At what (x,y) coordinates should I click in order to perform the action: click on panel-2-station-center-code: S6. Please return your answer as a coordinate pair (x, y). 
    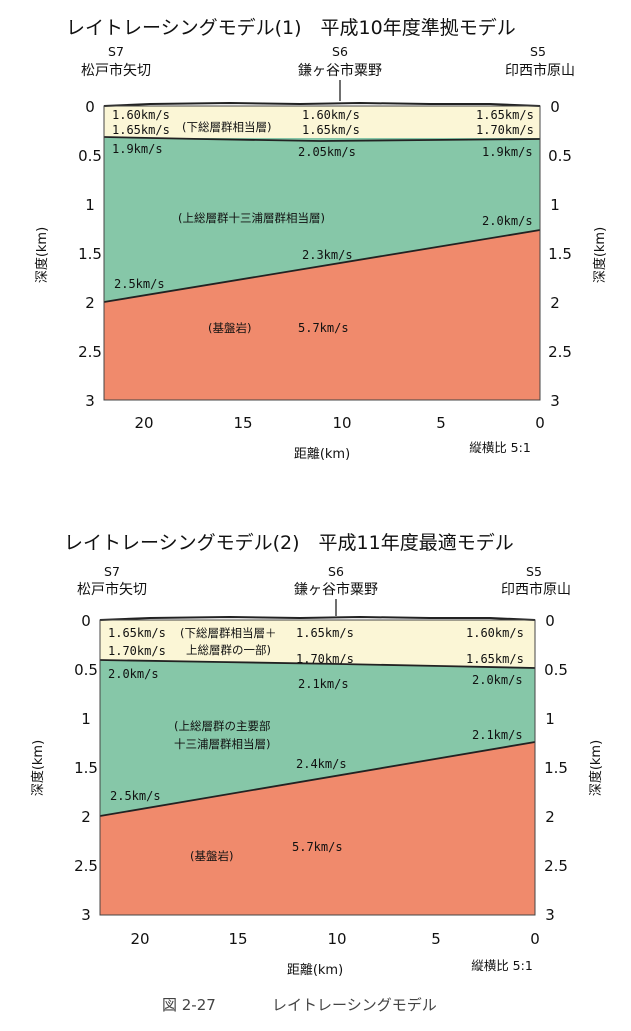
    Looking at the image, I should click on (336, 571).